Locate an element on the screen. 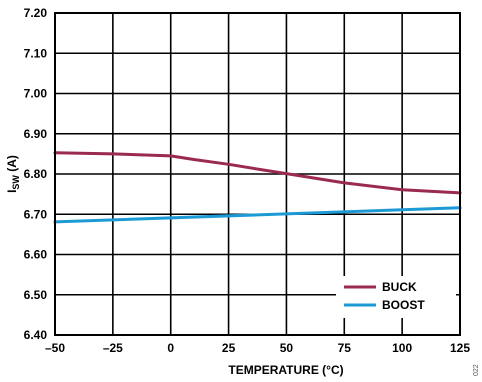  x-tick-label-2: 0 is located at coordinates (170, 348).